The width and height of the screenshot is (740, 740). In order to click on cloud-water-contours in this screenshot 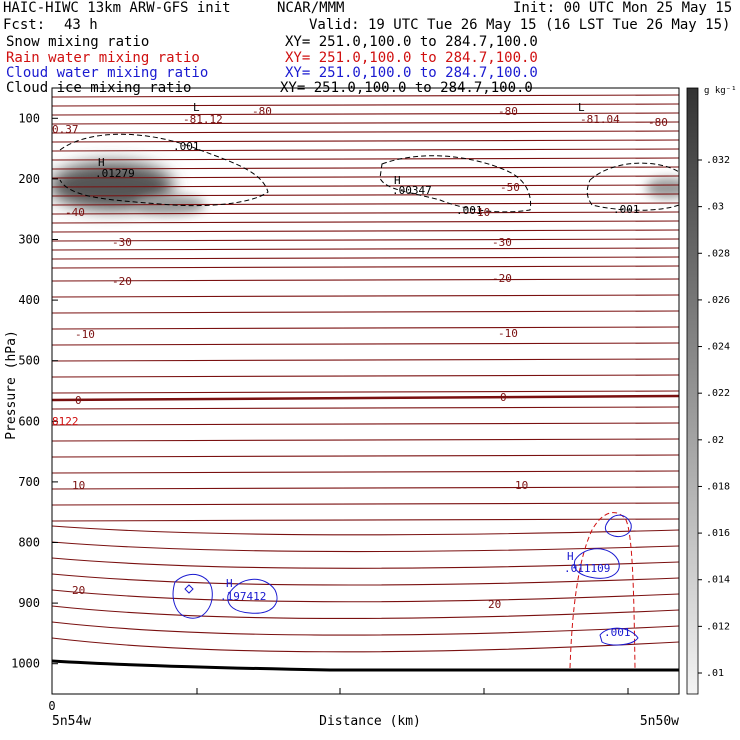, I will do `click(405, 580)`.